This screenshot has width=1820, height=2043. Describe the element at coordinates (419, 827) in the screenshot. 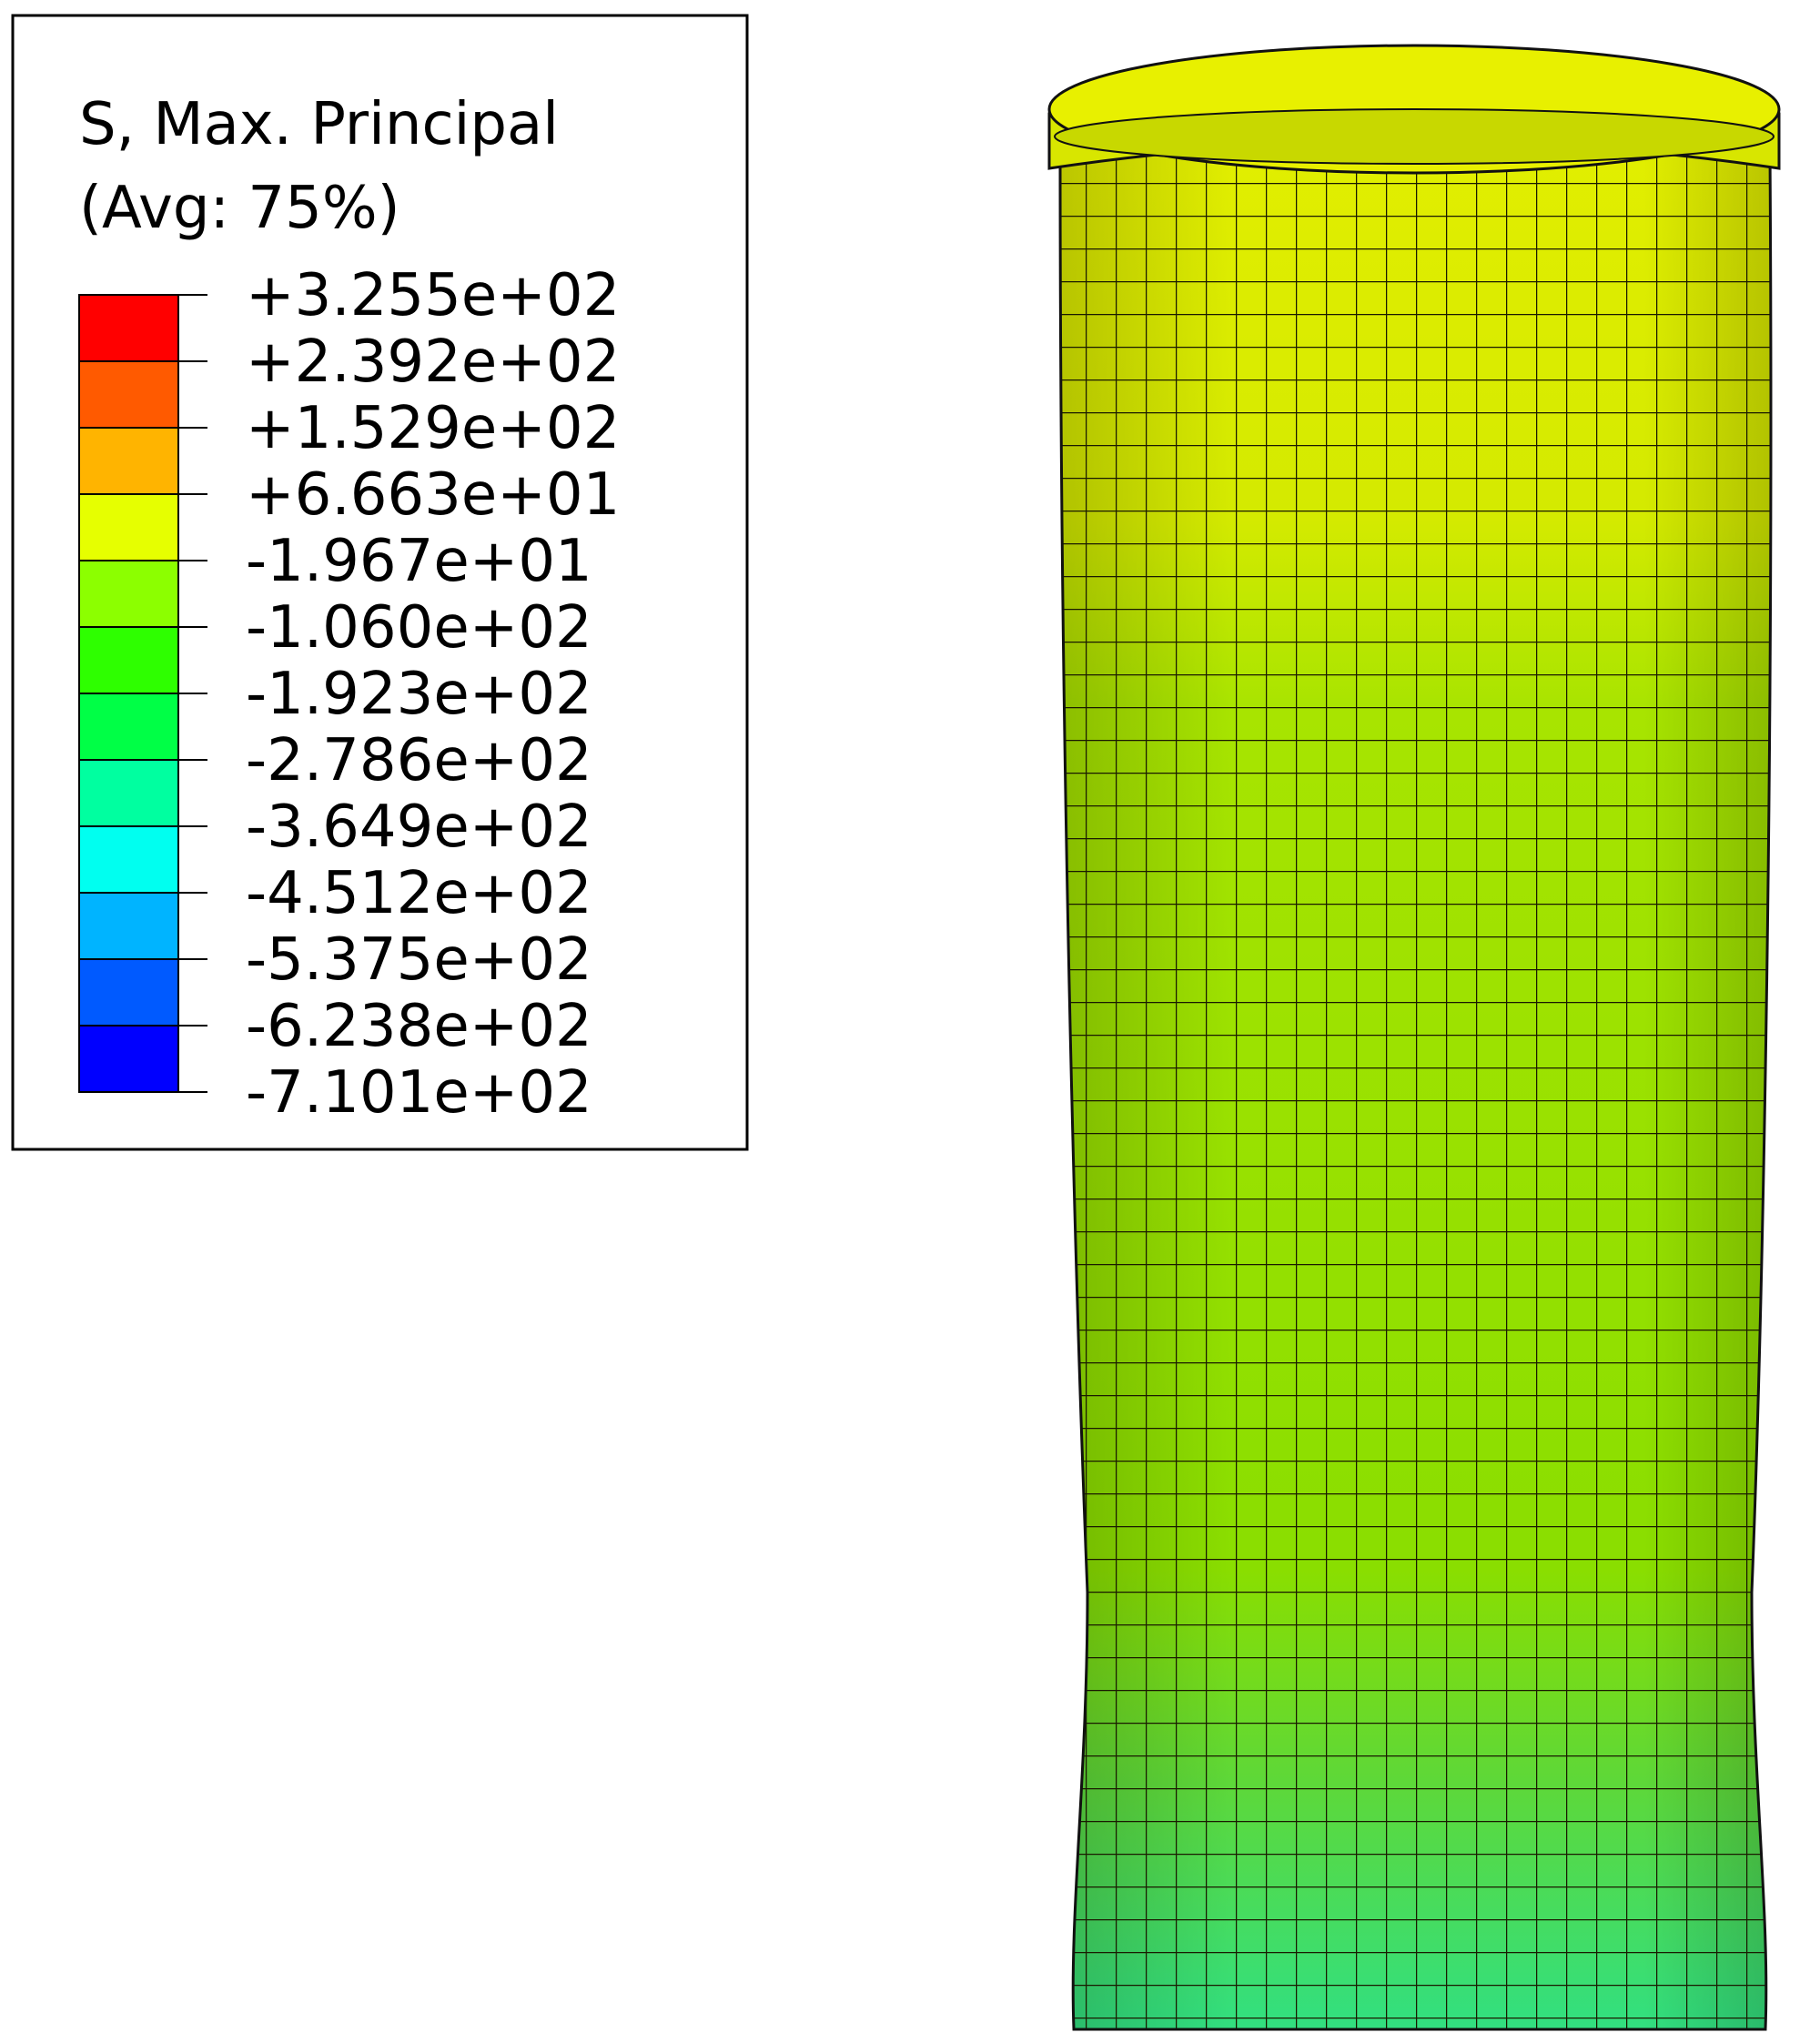

I see `legend-label: -3.649e+02` at that location.